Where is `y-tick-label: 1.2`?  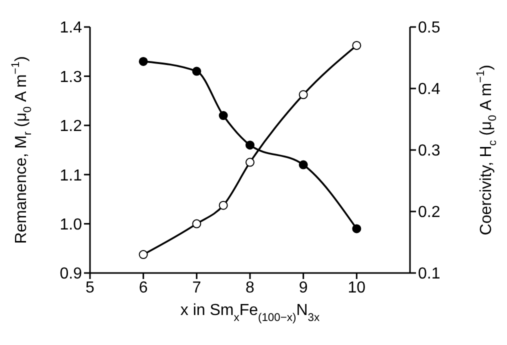
y-tick-label: 1.2 is located at coordinates (71, 127).